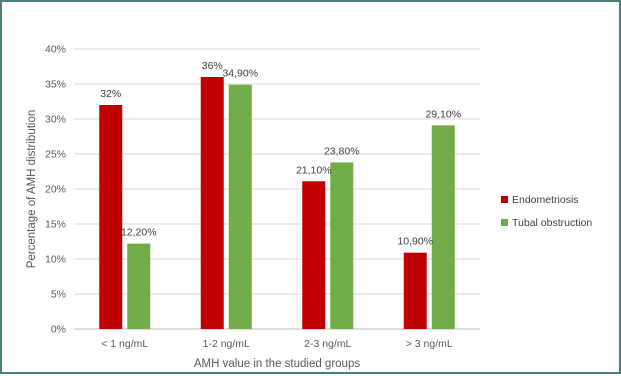  What do you see at coordinates (415, 242) in the screenshot?
I see `data-label: 10,90%` at bounding box center [415, 242].